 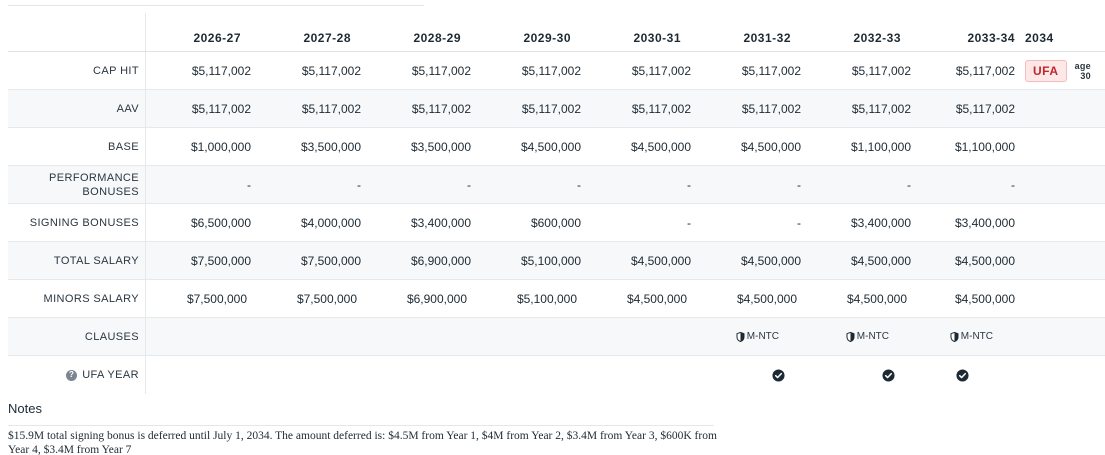 What do you see at coordinates (77, 32) in the screenshot?
I see `header-label-cell` at bounding box center [77, 32].